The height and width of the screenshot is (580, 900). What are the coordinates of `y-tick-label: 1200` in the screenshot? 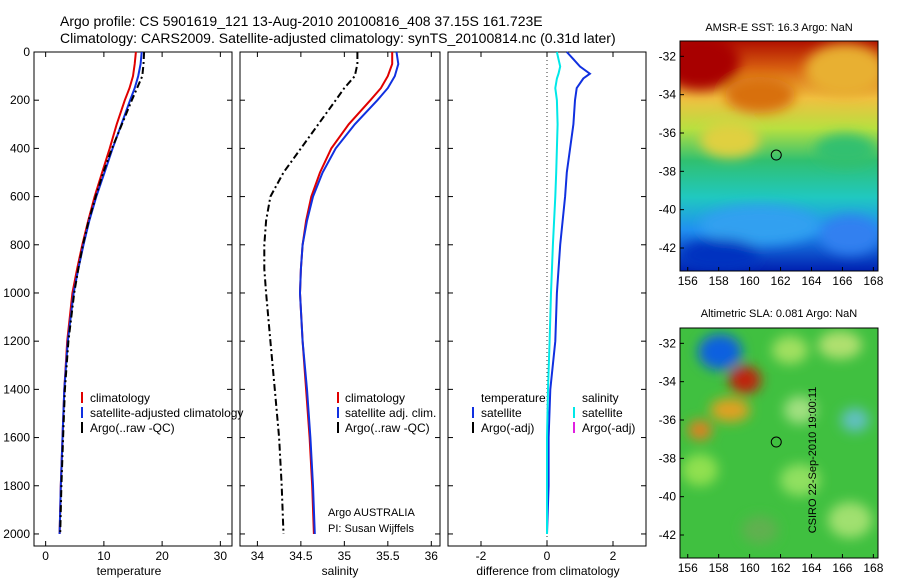 It's located at (16, 341).